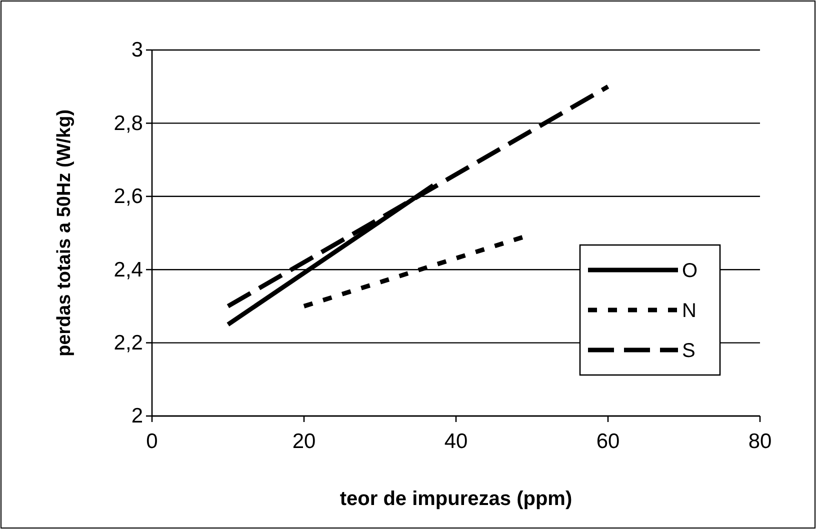 This screenshot has height=529, width=816. Describe the element at coordinates (64, 233) in the screenshot. I see `y-axis-title: perdas totais a 50Hz (W/kg)` at that location.